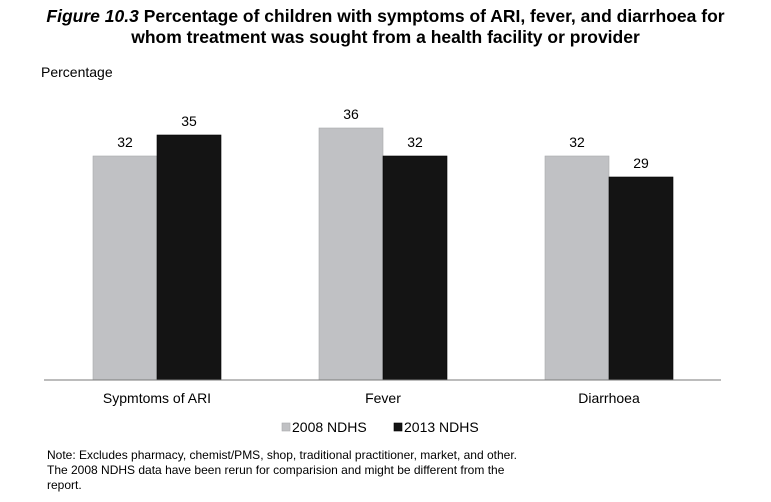 This screenshot has width=771, height=502. What do you see at coordinates (641, 163) in the screenshot?
I see `data-label-2013-2: 29` at bounding box center [641, 163].